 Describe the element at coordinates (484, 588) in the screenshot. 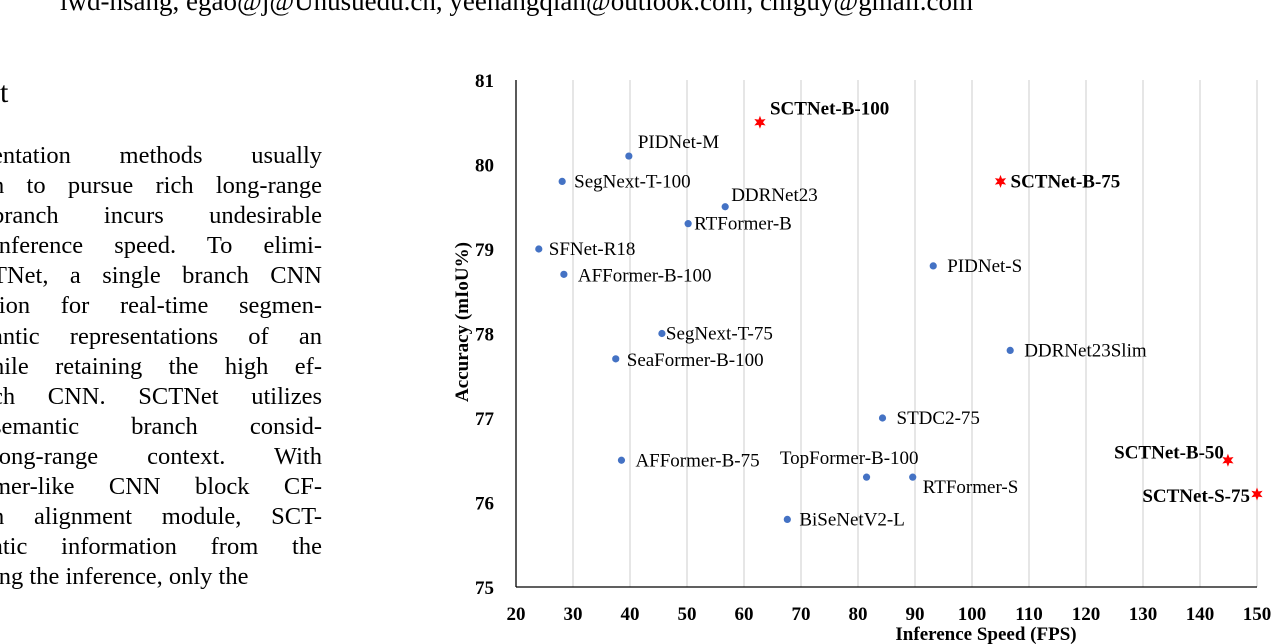

I see `y-tick-label: 75` at that location.